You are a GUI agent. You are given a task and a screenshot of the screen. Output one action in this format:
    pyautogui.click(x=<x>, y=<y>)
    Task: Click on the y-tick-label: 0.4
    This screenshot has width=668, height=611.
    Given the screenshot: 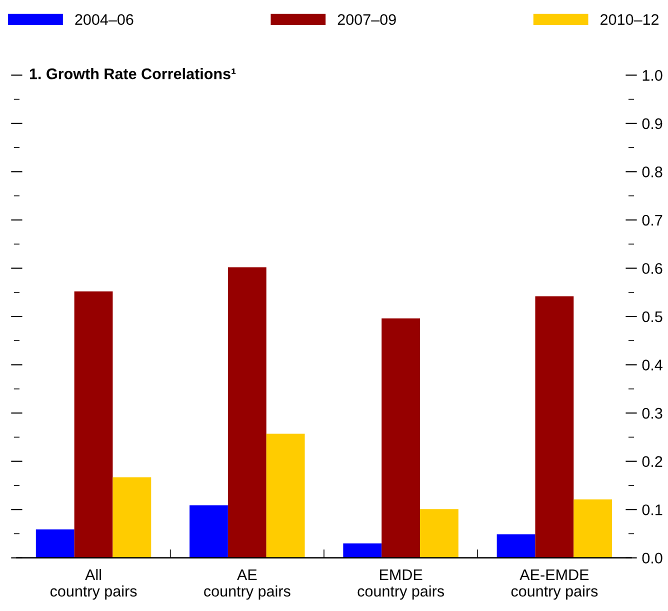 What is the action you would take?
    pyautogui.click(x=652, y=365)
    